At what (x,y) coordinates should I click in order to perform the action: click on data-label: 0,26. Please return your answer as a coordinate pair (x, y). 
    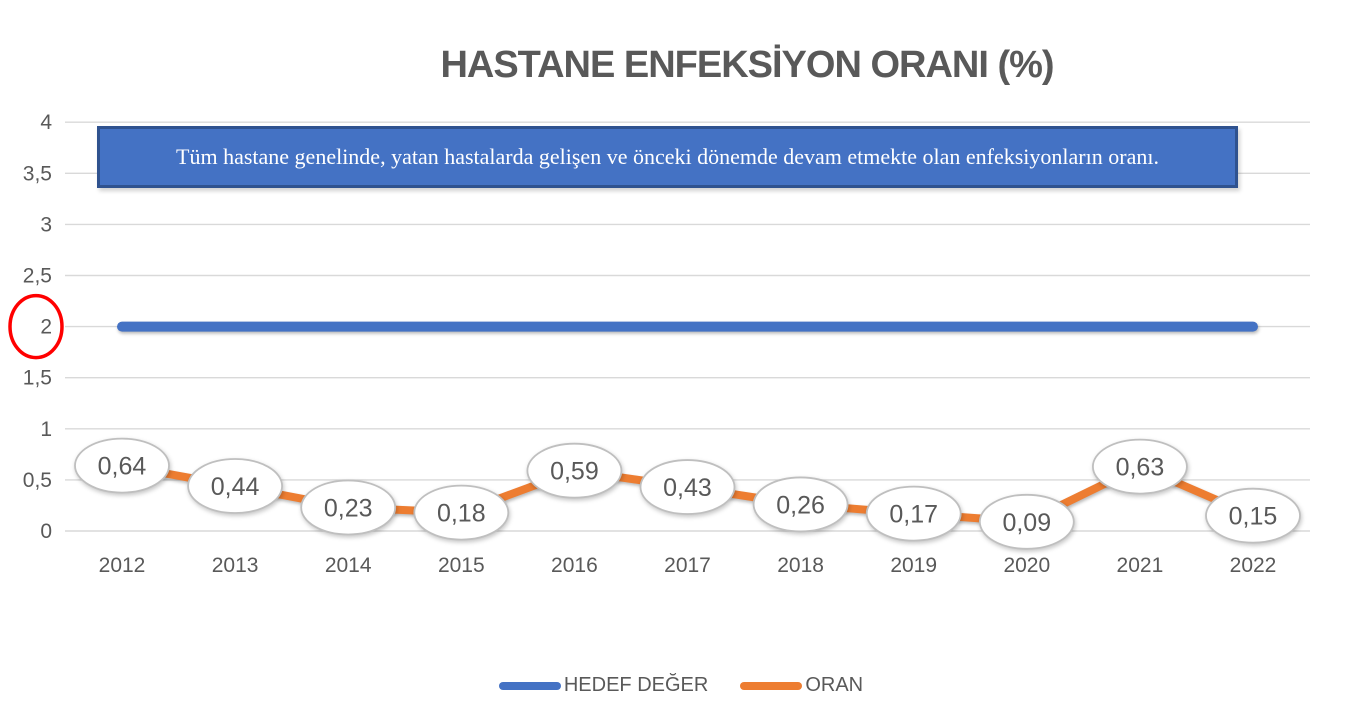
    Looking at the image, I should click on (800, 505).